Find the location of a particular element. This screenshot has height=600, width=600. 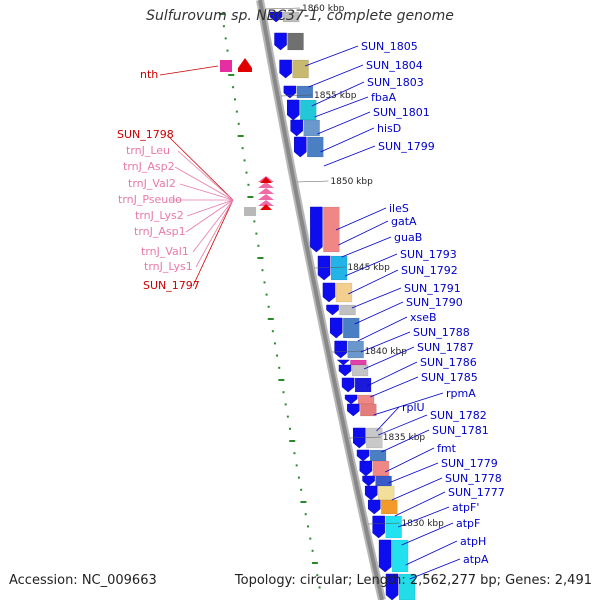

gene-label: atpA is located at coordinates (476, 559).